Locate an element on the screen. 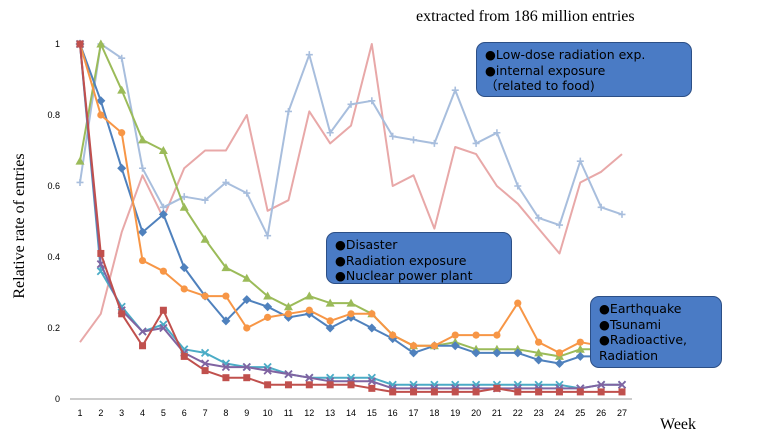 This screenshot has width=770, height=448. x-tick-label: 1 is located at coordinates (79, 413).